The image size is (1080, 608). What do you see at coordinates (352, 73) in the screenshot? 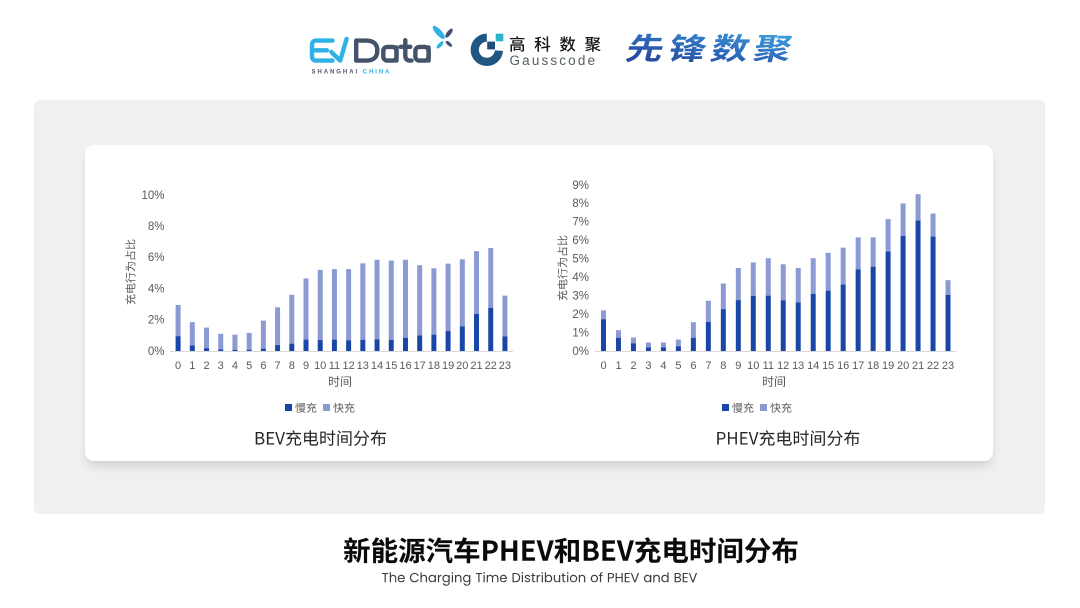
I see `svg-text: SHANGHAI CHINA` at bounding box center [352, 73].